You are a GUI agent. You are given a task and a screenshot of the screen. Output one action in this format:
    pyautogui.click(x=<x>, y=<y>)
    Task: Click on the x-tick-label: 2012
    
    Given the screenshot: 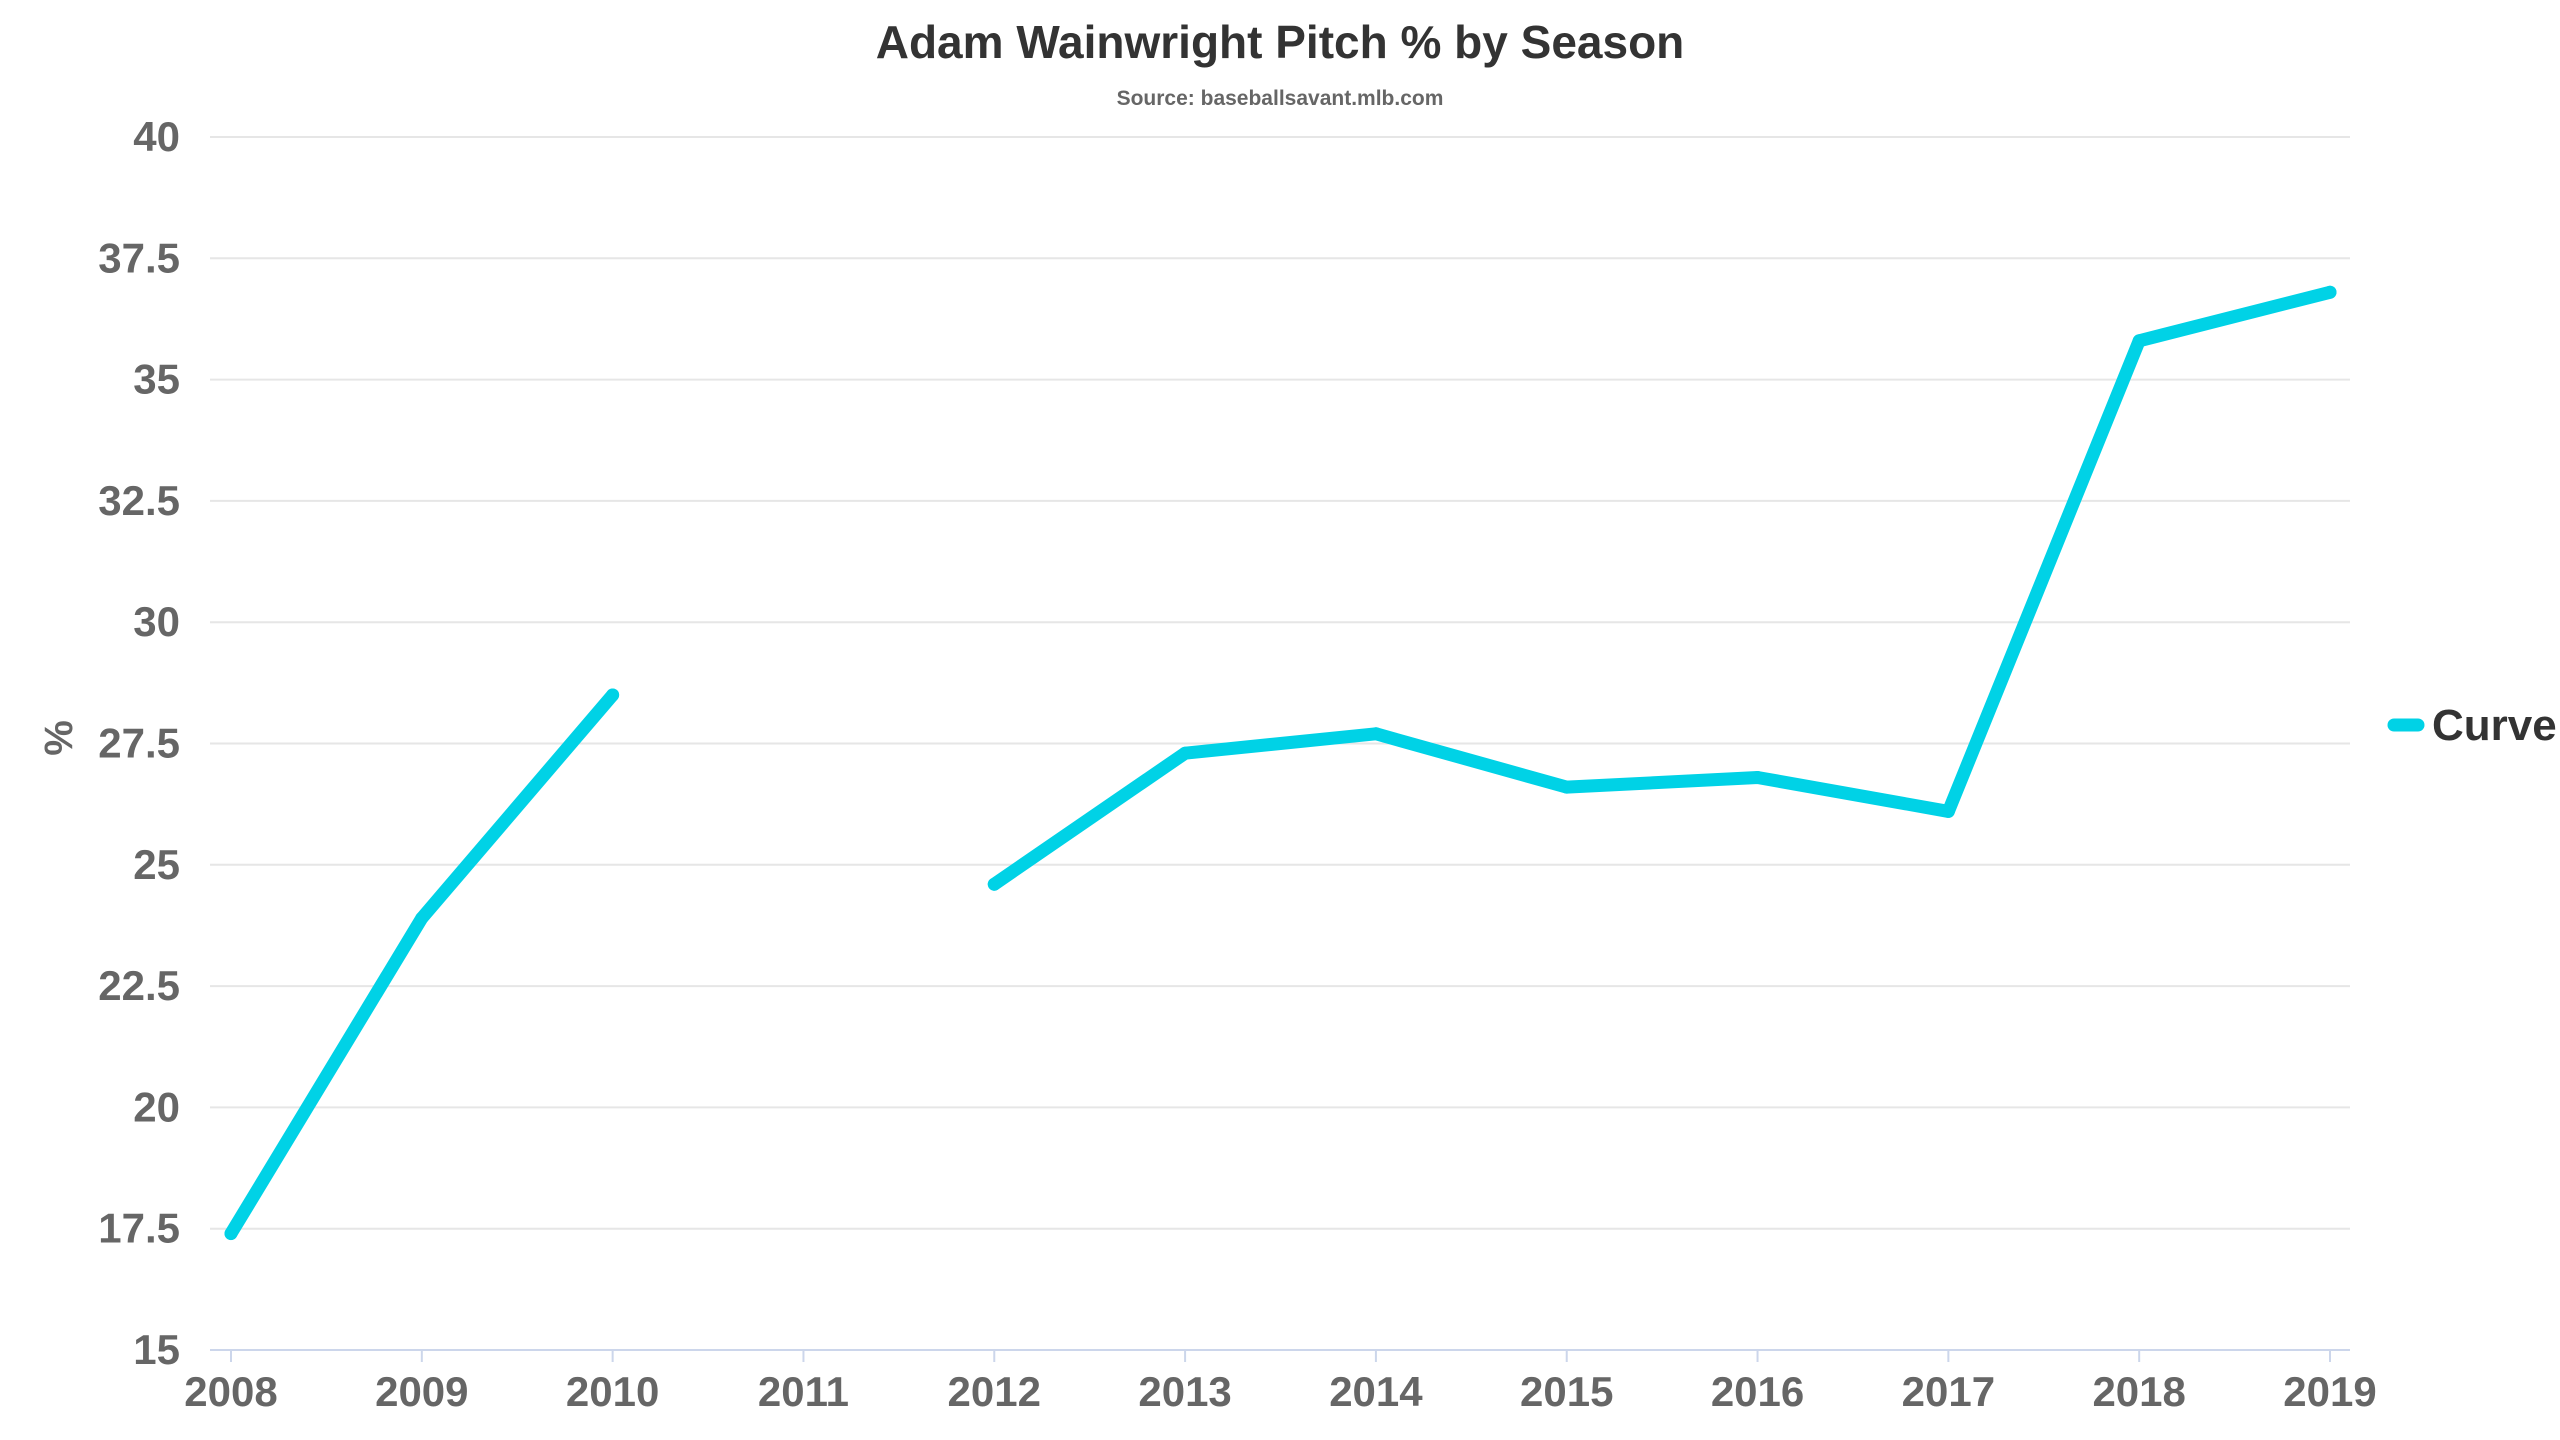 What is the action you would take?
    pyautogui.click(x=994, y=1391)
    